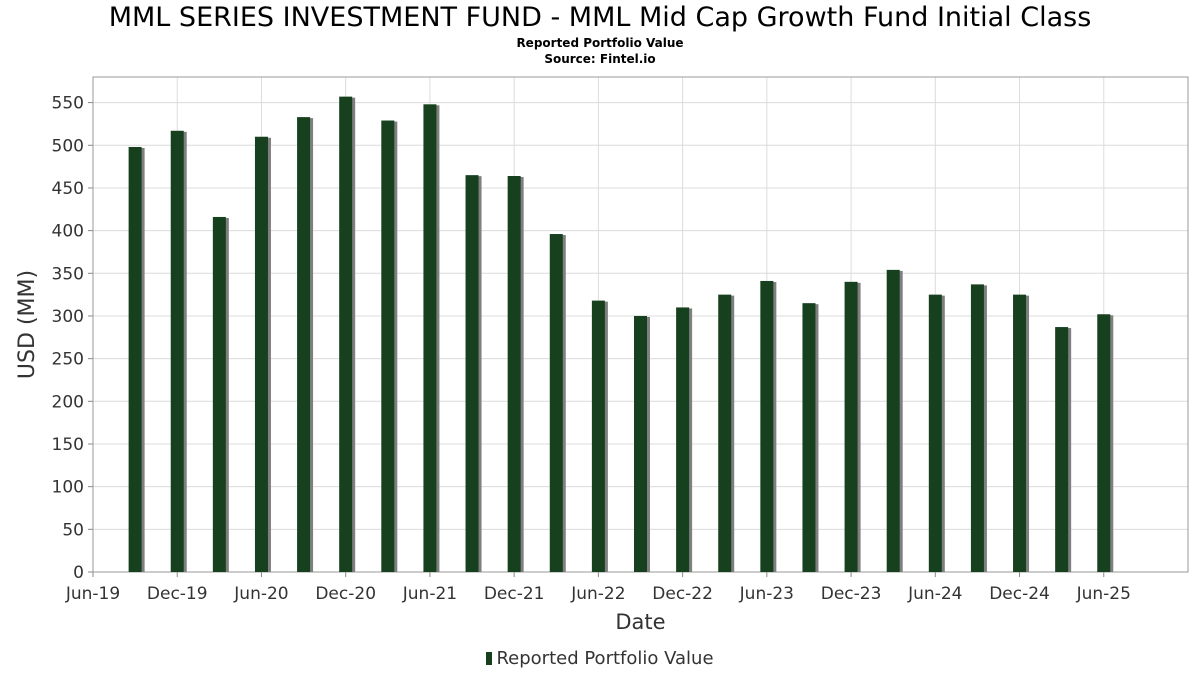 The width and height of the screenshot is (1200, 675). I want to click on y-tick-label: 0, so click(78, 573).